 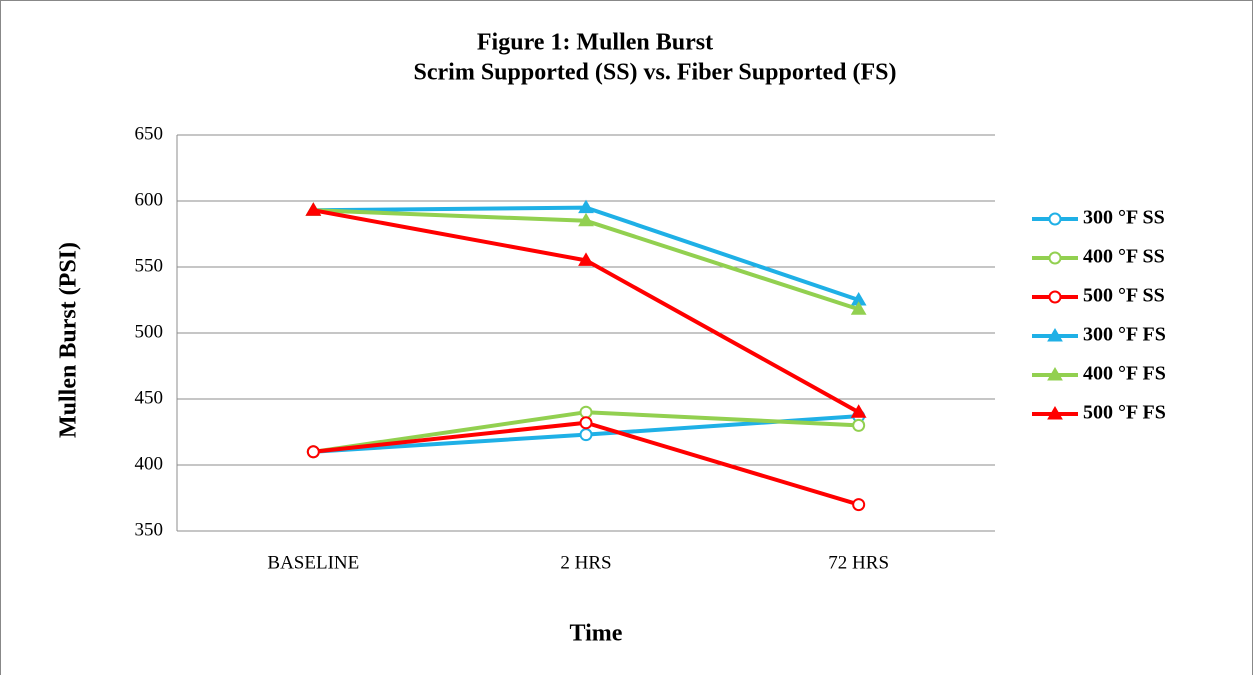 What do you see at coordinates (313, 562) in the screenshot?
I see `x-tick-label: BASELINE` at bounding box center [313, 562].